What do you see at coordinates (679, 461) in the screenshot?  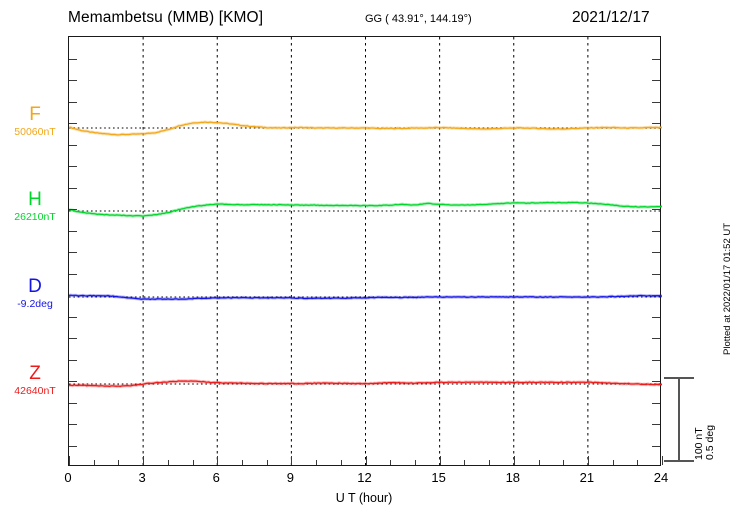 I see `scale-bar-bottom-cap` at bounding box center [679, 461].